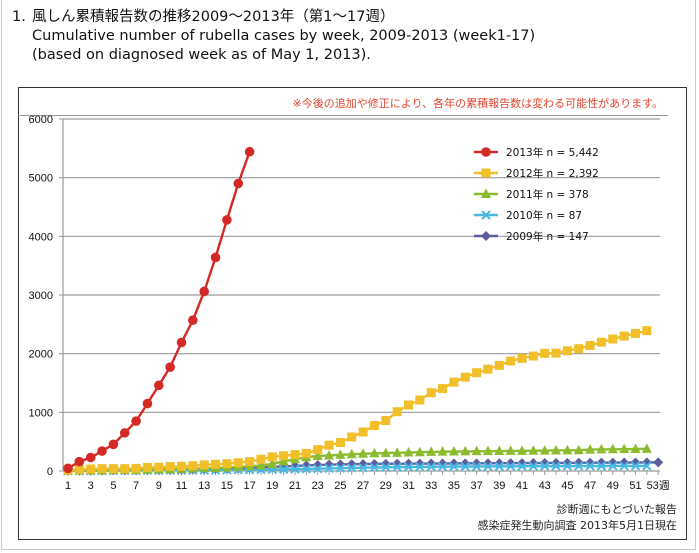 This screenshot has width=699, height=553. Describe the element at coordinates (357, 459) in the screenshot. I see `series-line` at that location.